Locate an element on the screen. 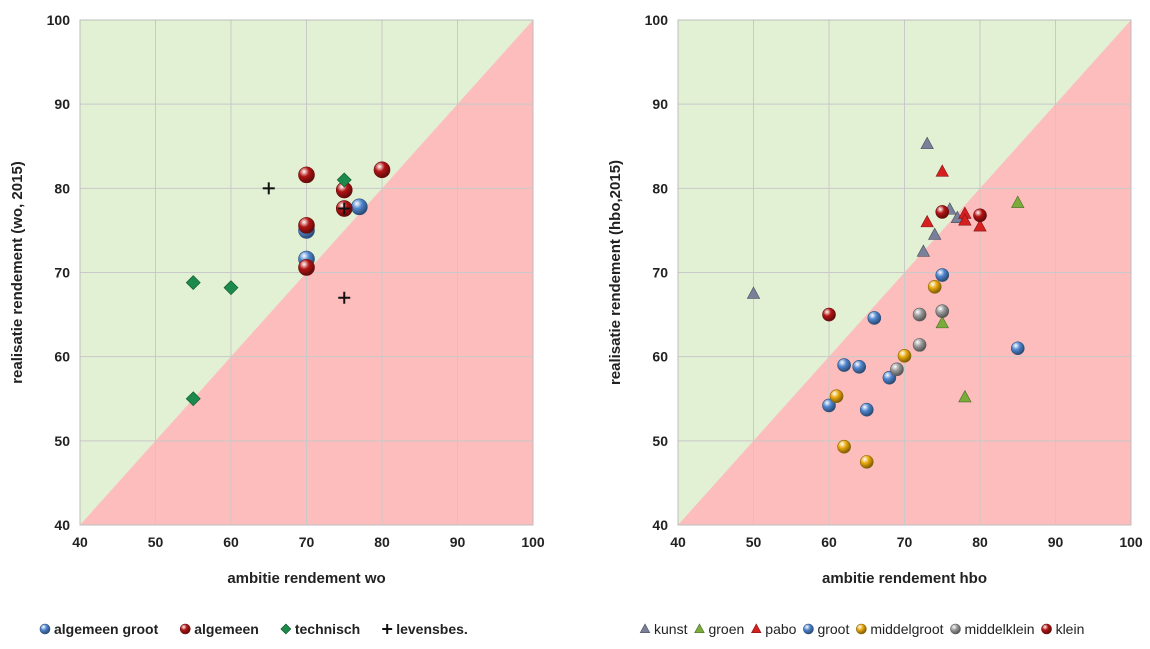  legend-label: middelgroot is located at coordinates (906, 629).